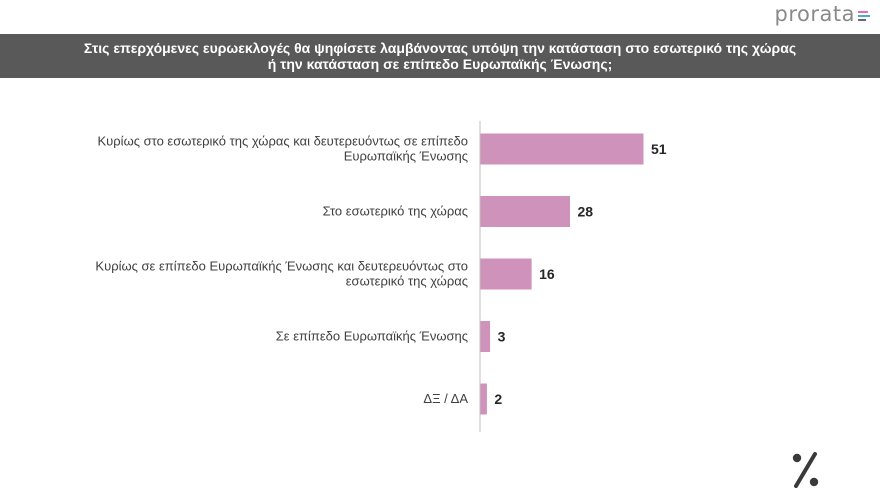 The height and width of the screenshot is (495, 880). I want to click on category-label-3-line-0: Σε επίπεδο Ευρωπαϊκής Ένωσης, so click(372, 336).